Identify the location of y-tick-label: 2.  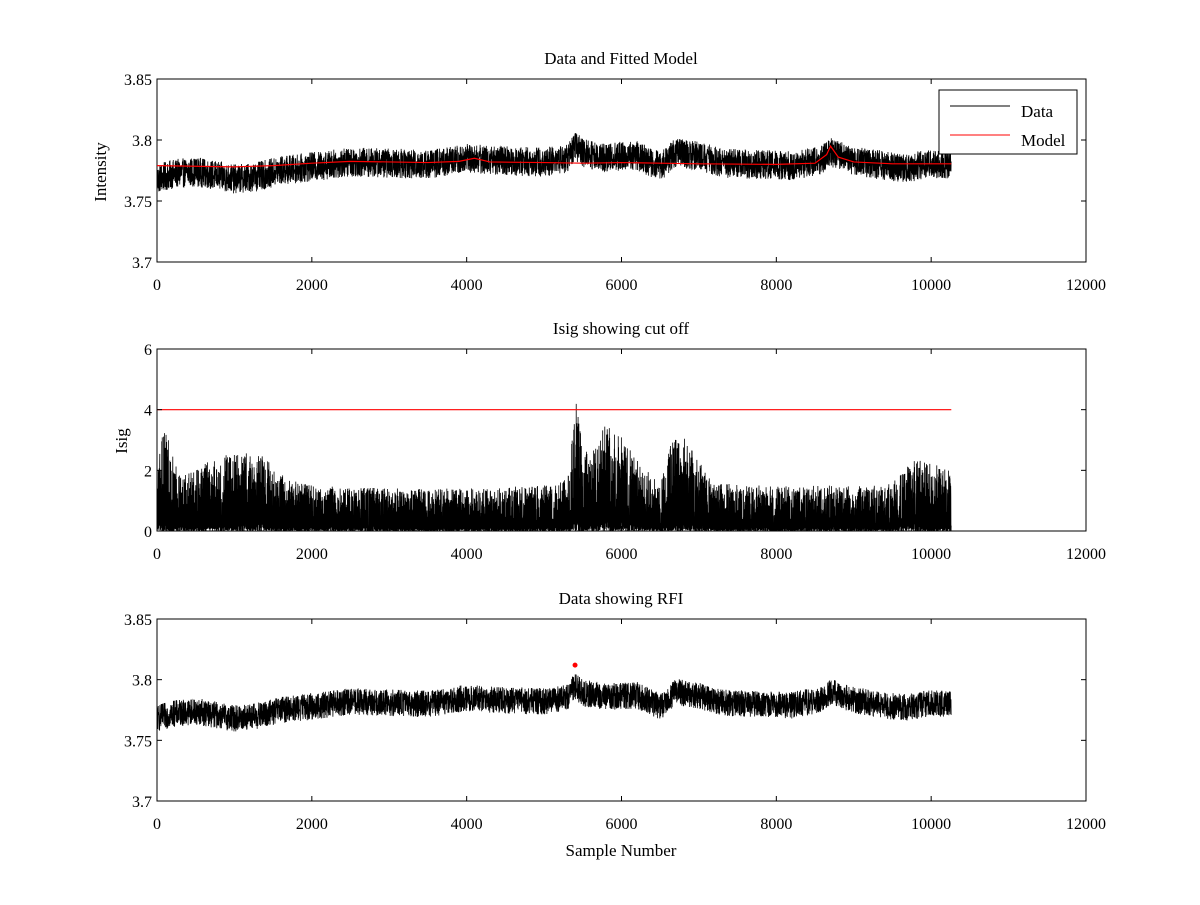
(148, 471).